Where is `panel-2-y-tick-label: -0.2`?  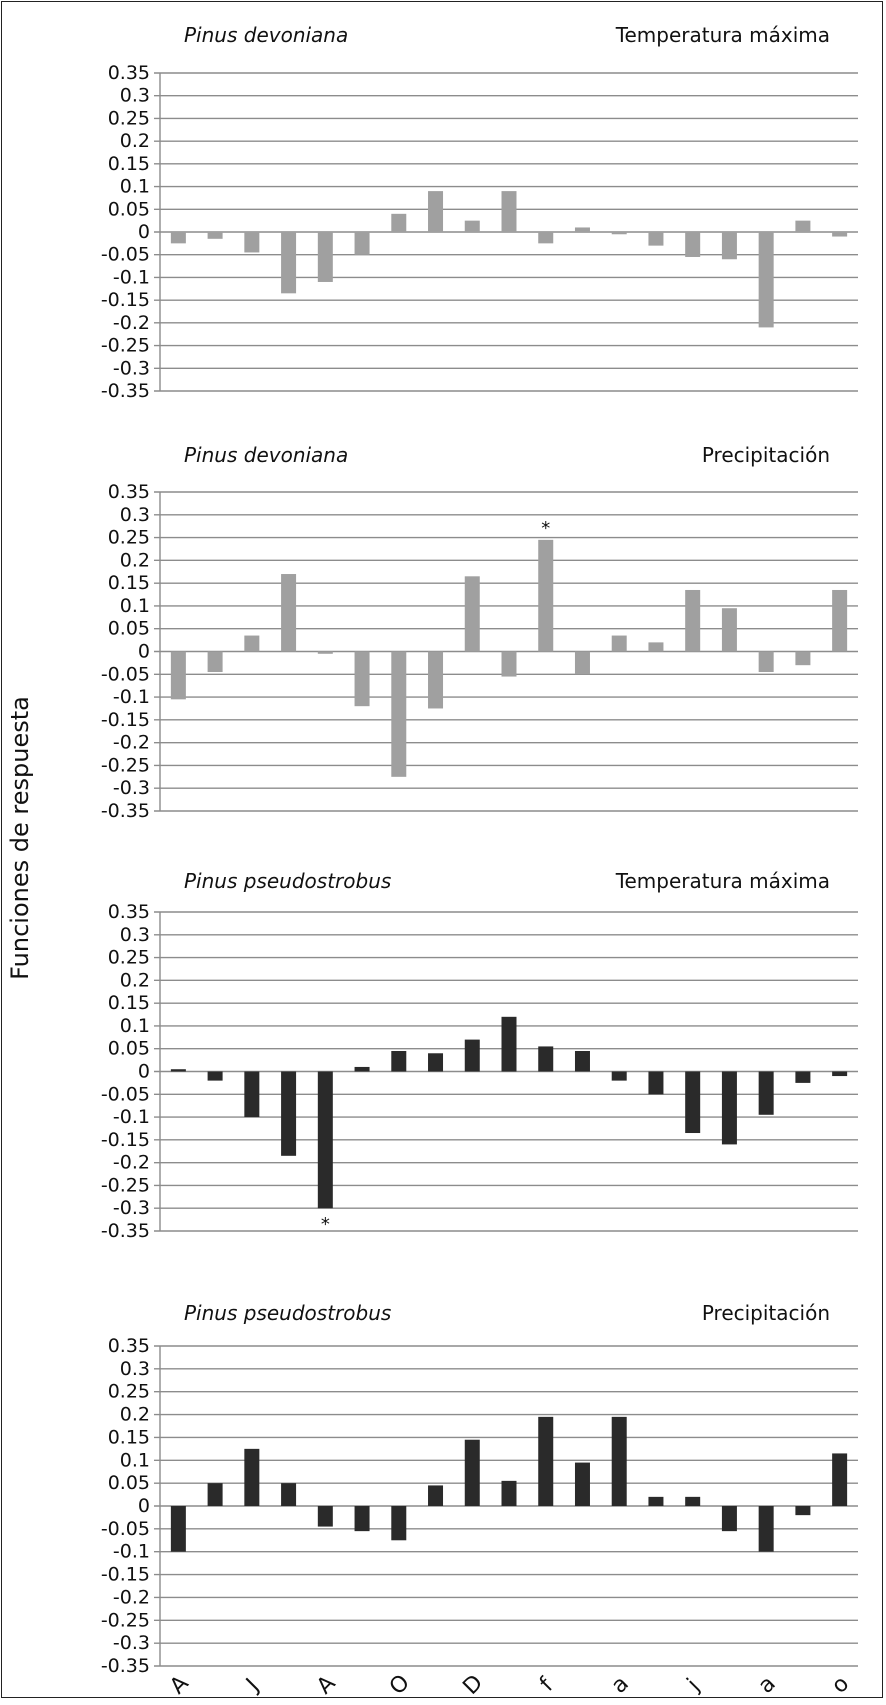 panel-2-y-tick-label: -0.2 is located at coordinates (131, 743).